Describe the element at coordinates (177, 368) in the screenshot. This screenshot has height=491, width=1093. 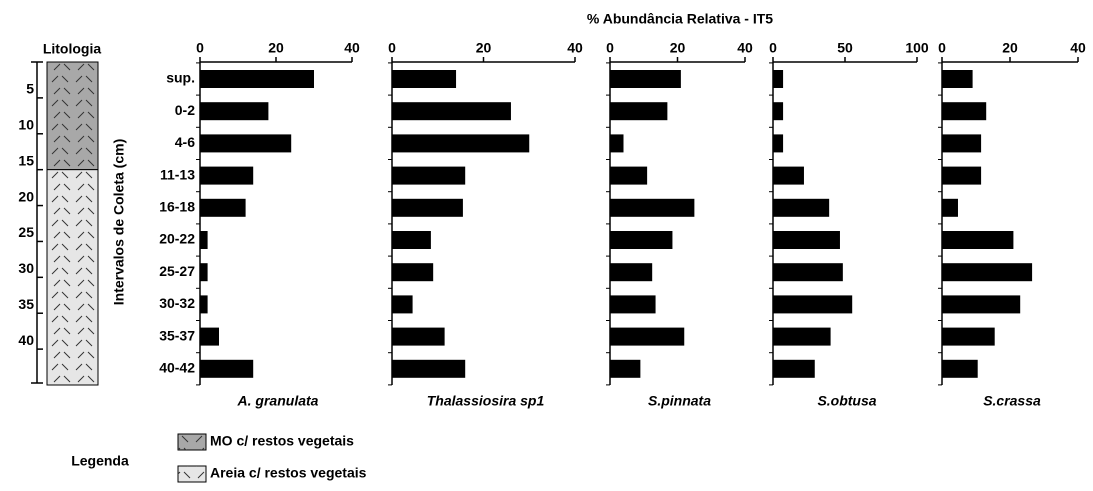
I see `category-label: 40-42` at that location.